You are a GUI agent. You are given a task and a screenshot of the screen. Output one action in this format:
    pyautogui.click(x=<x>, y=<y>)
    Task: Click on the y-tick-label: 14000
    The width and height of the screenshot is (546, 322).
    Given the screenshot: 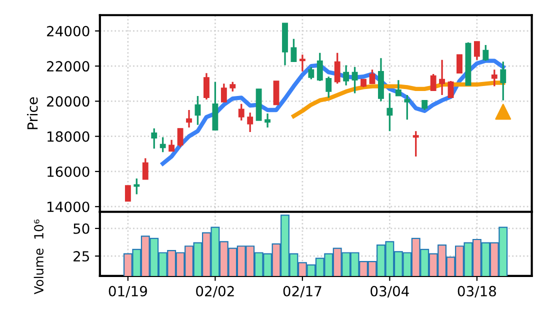 What is the action you would take?
    pyautogui.click(x=69, y=207)
    